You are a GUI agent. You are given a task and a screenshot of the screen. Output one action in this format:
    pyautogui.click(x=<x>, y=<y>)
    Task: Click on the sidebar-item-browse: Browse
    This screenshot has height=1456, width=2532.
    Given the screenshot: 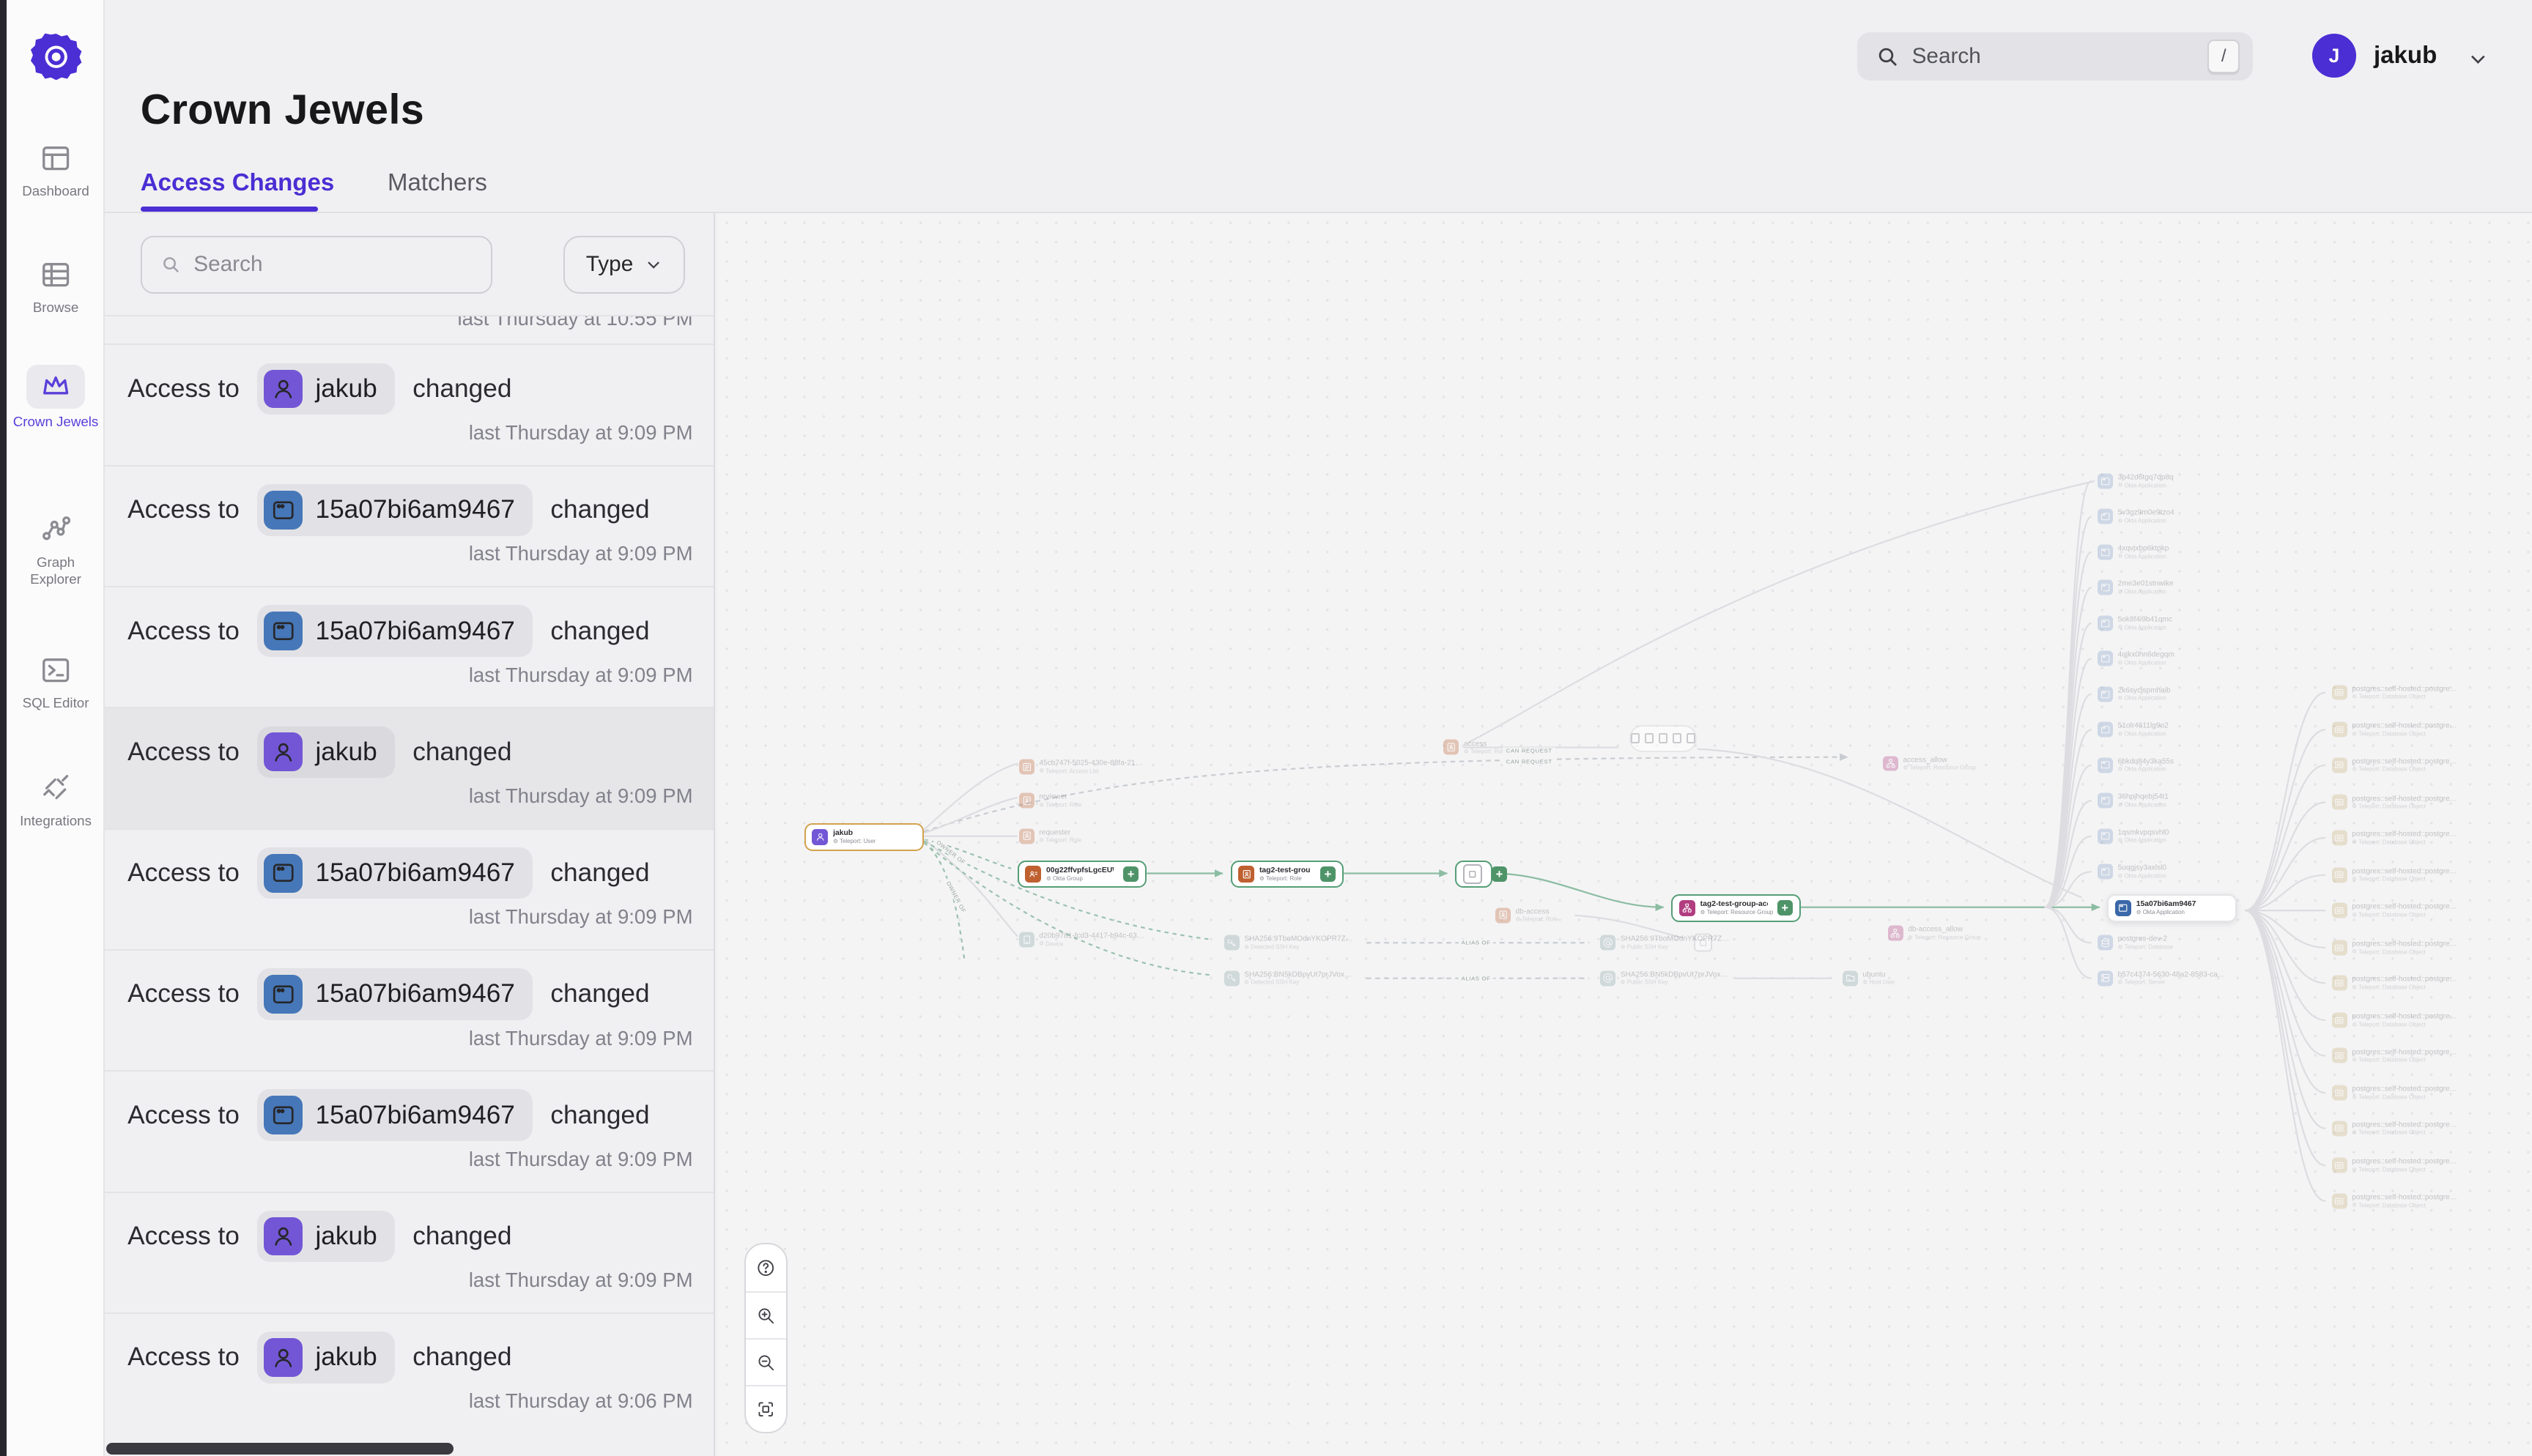 What is the action you would take?
    pyautogui.click(x=56, y=285)
    